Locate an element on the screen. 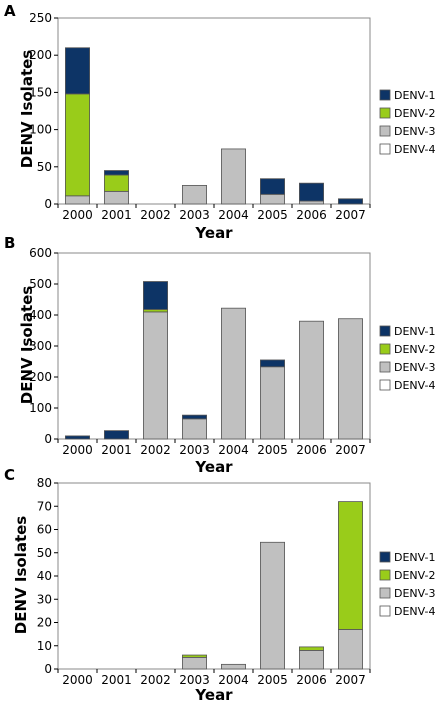 Image resolution: width=438 pixels, height=708 pixels. x-axis-label: Year is located at coordinates (213, 695).